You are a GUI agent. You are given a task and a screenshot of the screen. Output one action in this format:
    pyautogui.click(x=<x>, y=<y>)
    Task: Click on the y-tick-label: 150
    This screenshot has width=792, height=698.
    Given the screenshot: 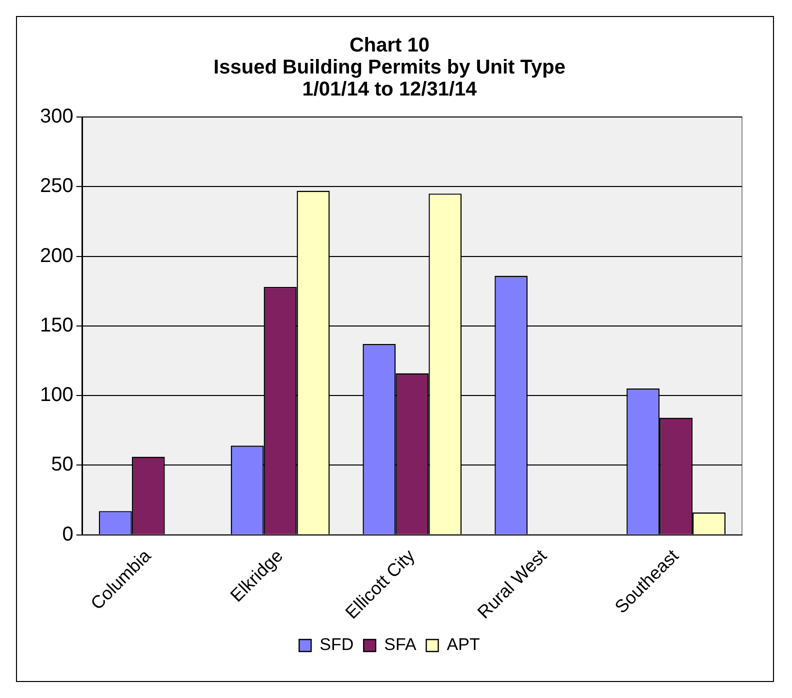 What is the action you would take?
    pyautogui.click(x=57, y=325)
    